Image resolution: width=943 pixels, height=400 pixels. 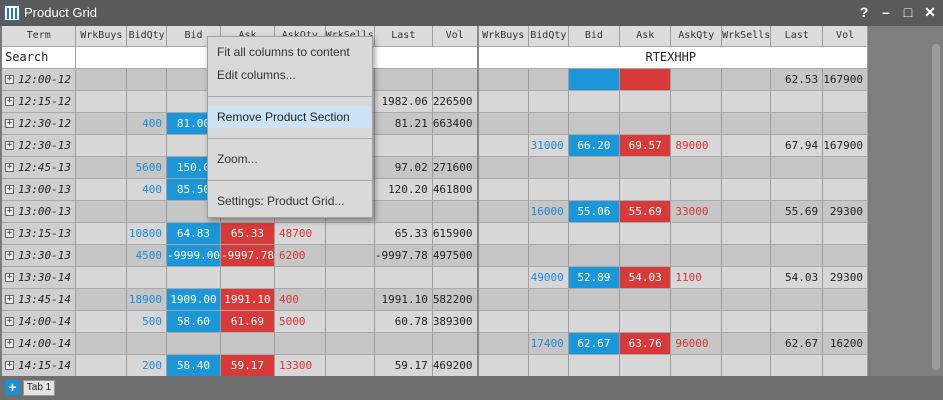 What do you see at coordinates (936, 207) in the screenshot?
I see `vertical-scrollbar` at bounding box center [936, 207].